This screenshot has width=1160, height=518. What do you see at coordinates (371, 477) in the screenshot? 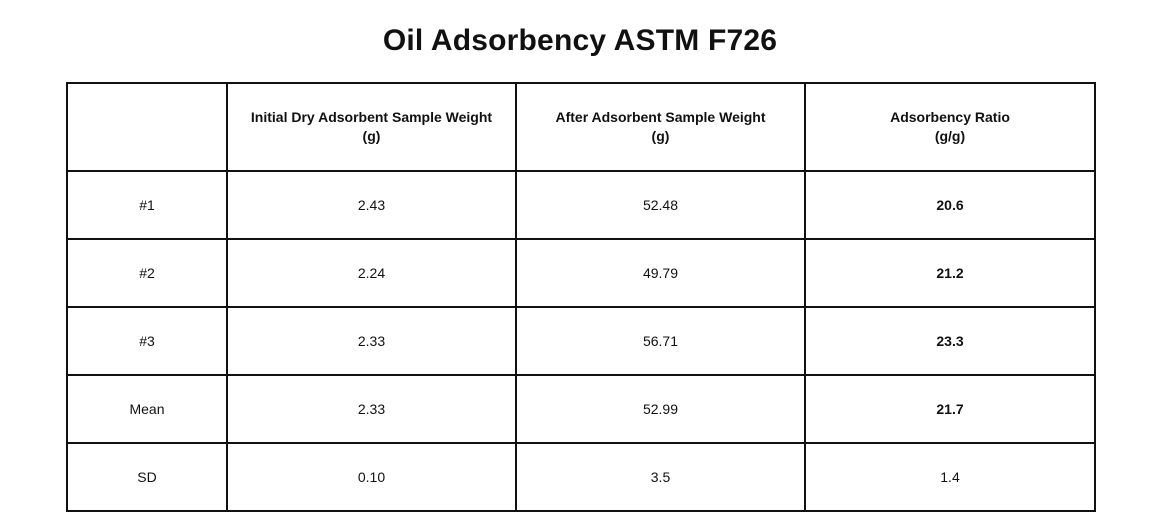
I see `initial-weight-cell: 0.10` at bounding box center [371, 477].